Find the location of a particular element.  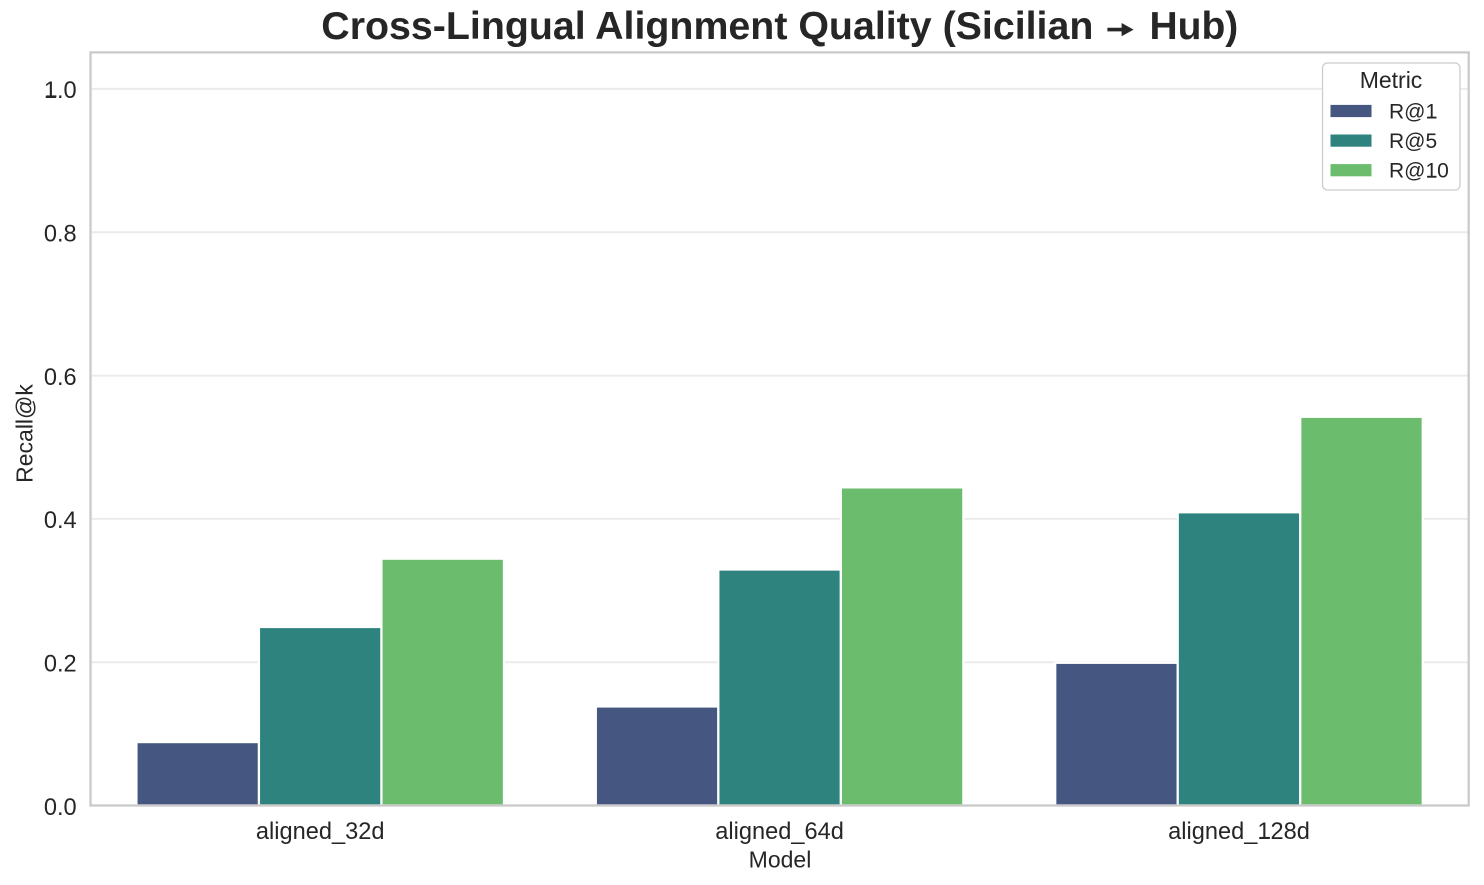

svg-text: R@10 is located at coordinates (1419, 171).